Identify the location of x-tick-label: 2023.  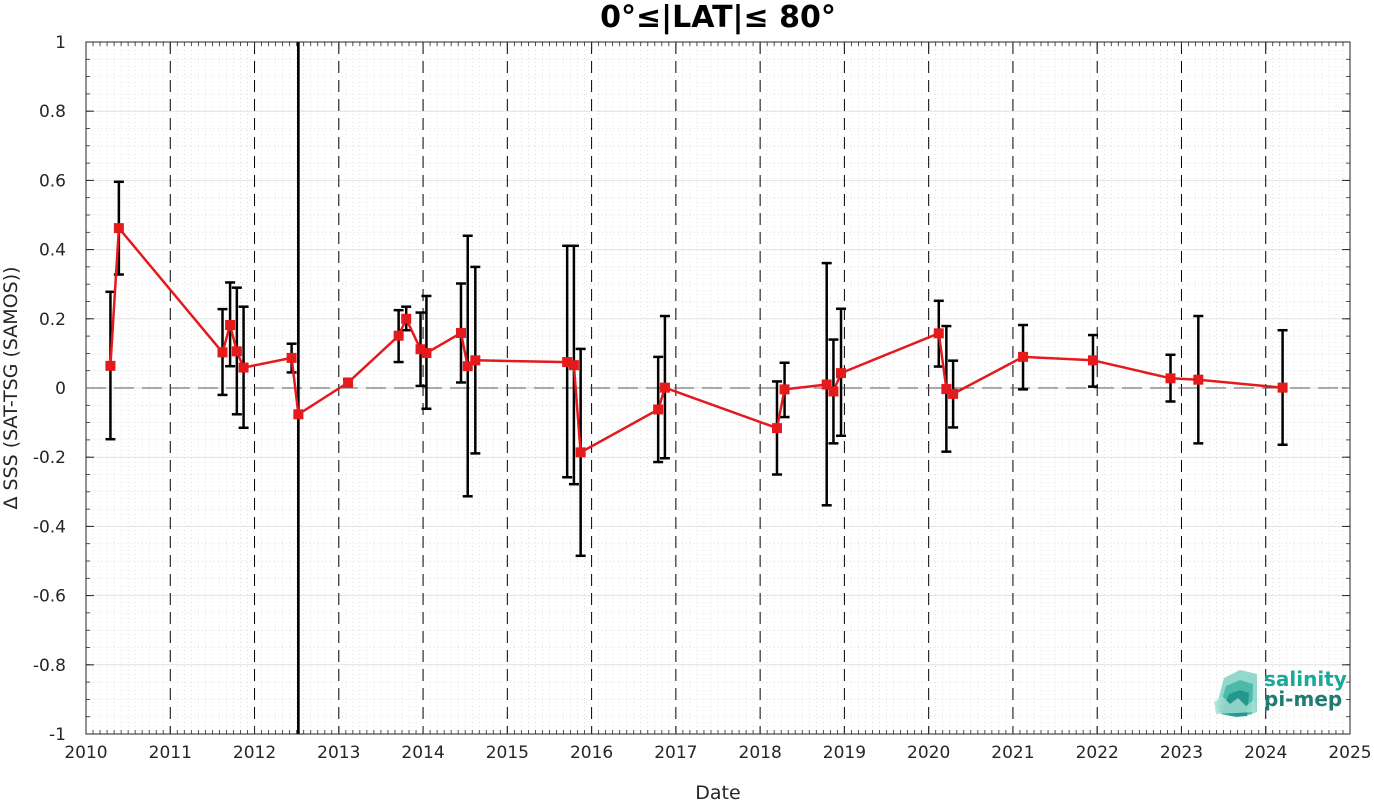
(1181, 753).